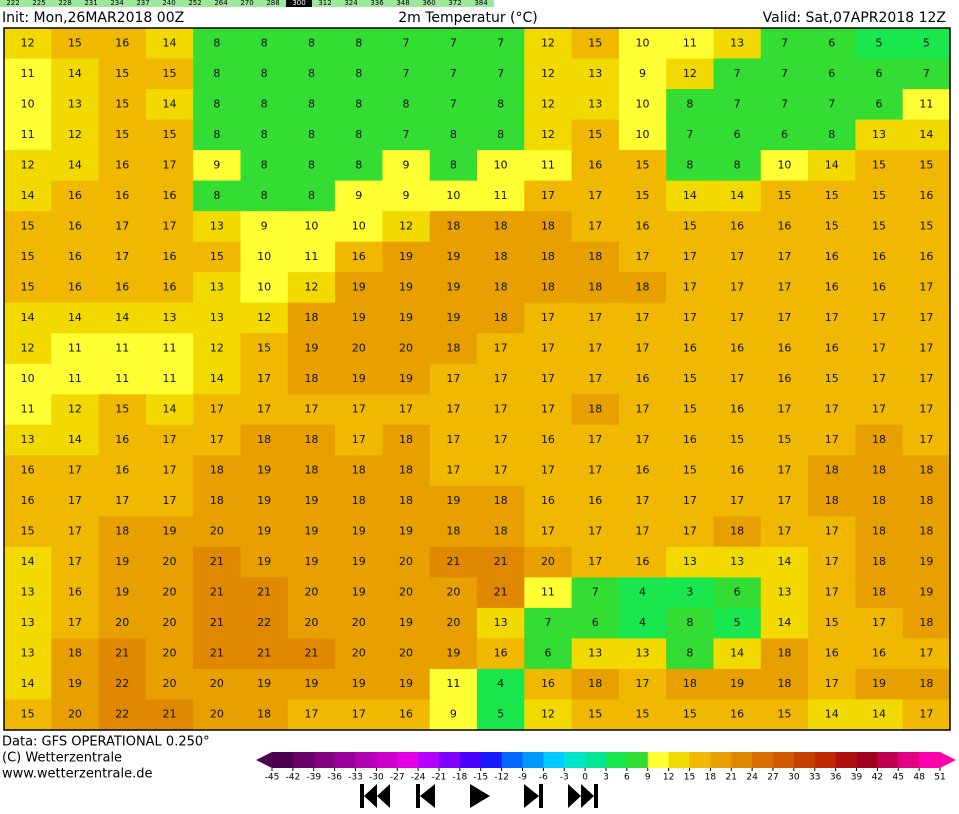 The width and height of the screenshot is (959, 814). I want to click on temp-value: 9, so click(453, 714).